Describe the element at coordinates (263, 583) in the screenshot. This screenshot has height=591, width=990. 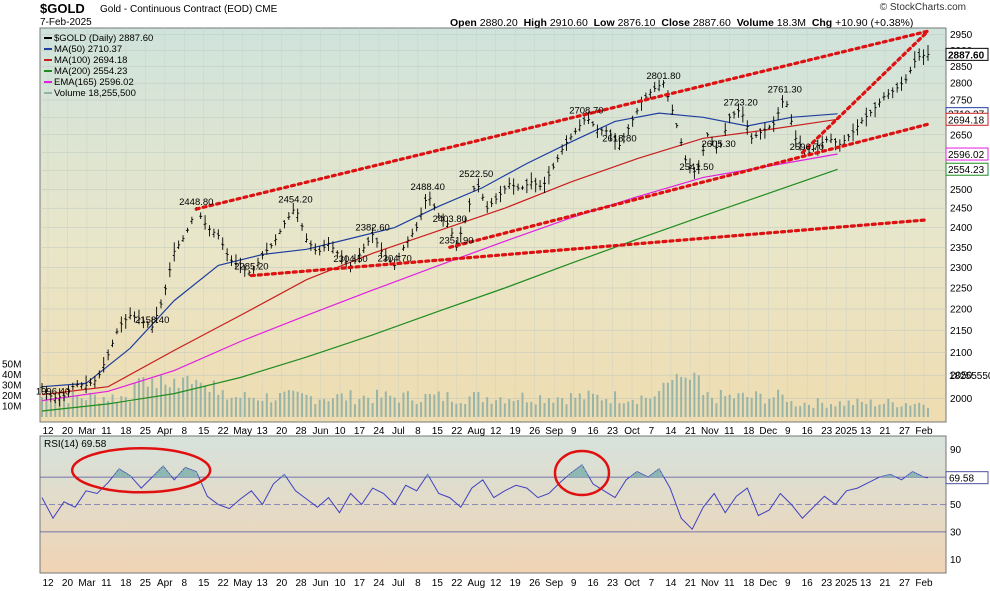
I see `rsi-x-tick-label: 13` at that location.